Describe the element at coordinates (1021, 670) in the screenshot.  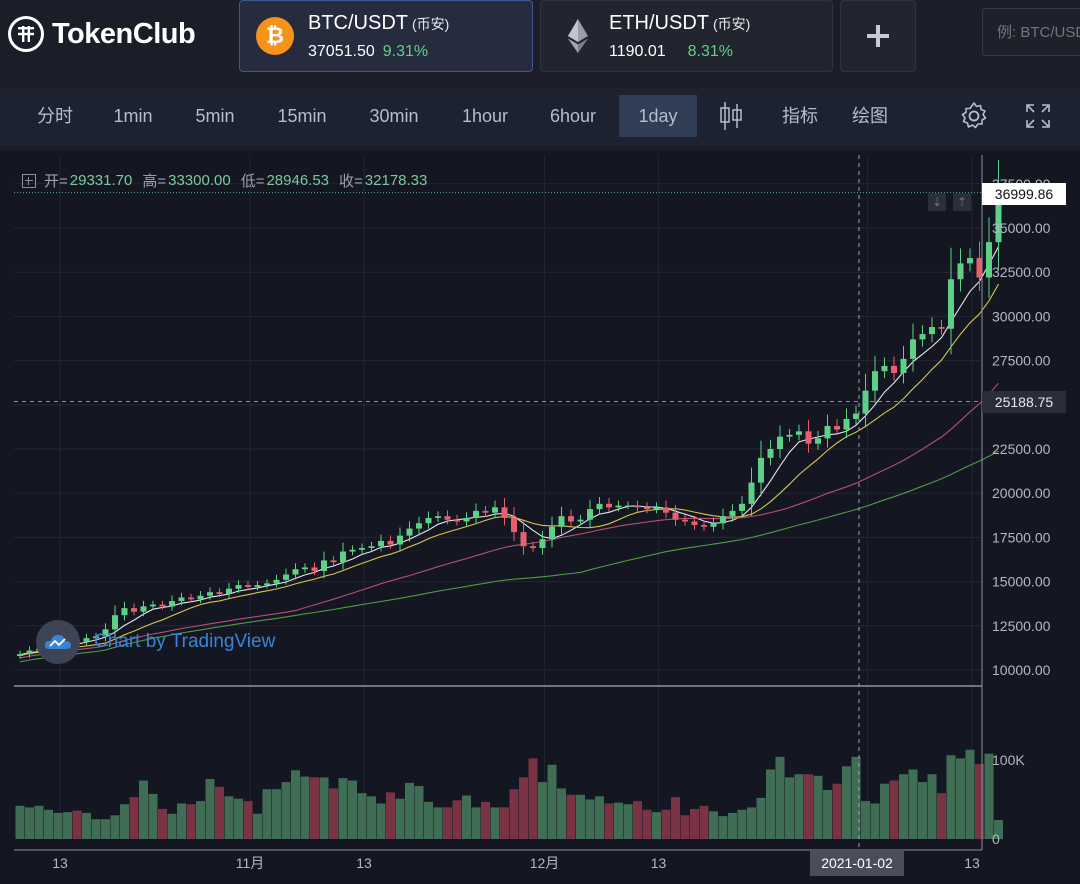
I see `price-tick-label: 10000.00` at that location.